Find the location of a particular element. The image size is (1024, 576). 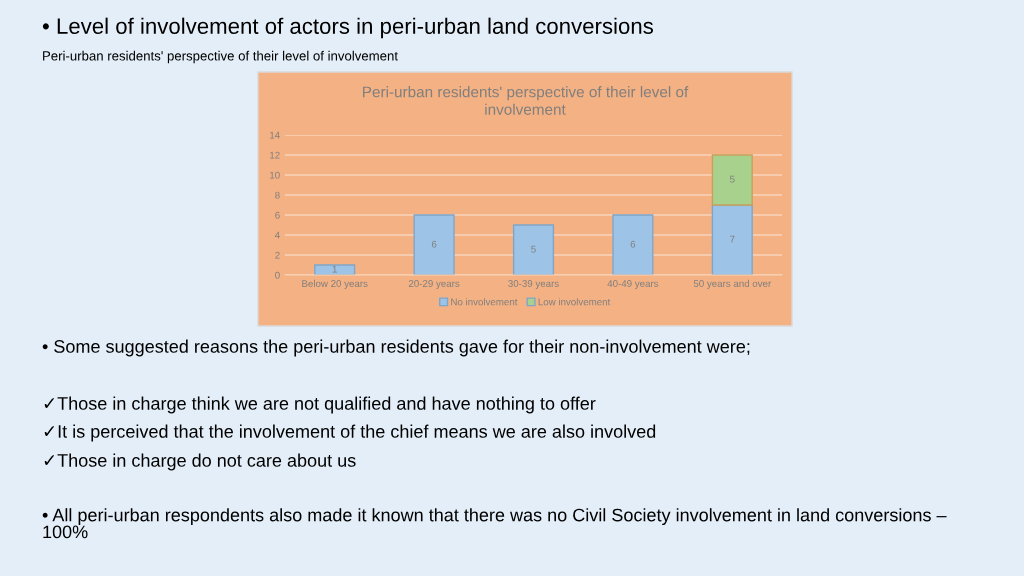

text: • Some suggested reasons the peri-urban residents gave for their non-involvement were; is located at coordinates (396, 348).